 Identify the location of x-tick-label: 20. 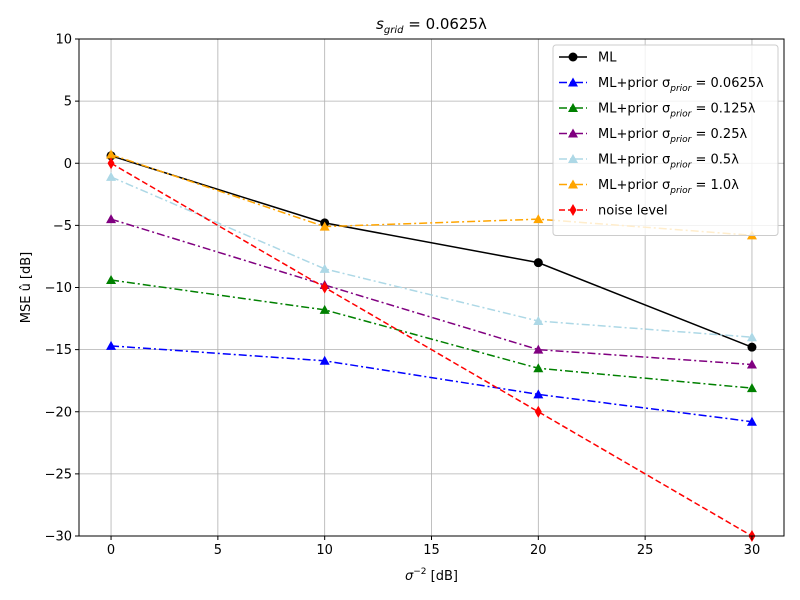
(538, 550).